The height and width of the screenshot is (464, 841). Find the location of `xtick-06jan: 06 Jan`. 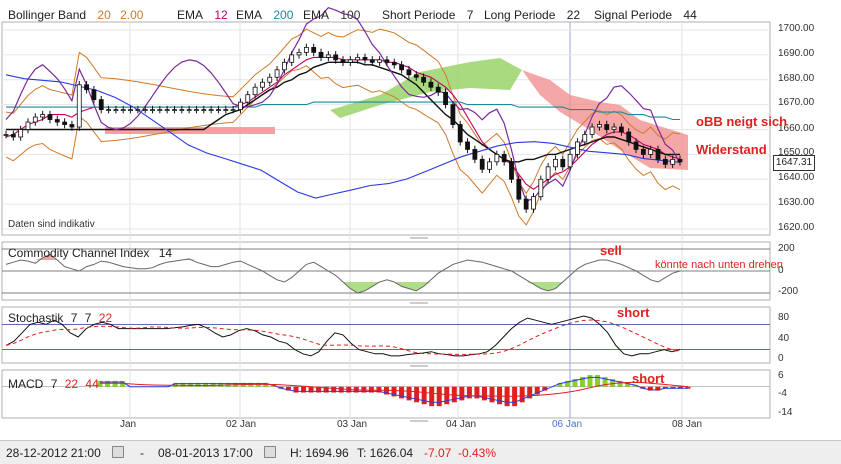

xtick-06jan: 06 Jan is located at coordinates (567, 424).